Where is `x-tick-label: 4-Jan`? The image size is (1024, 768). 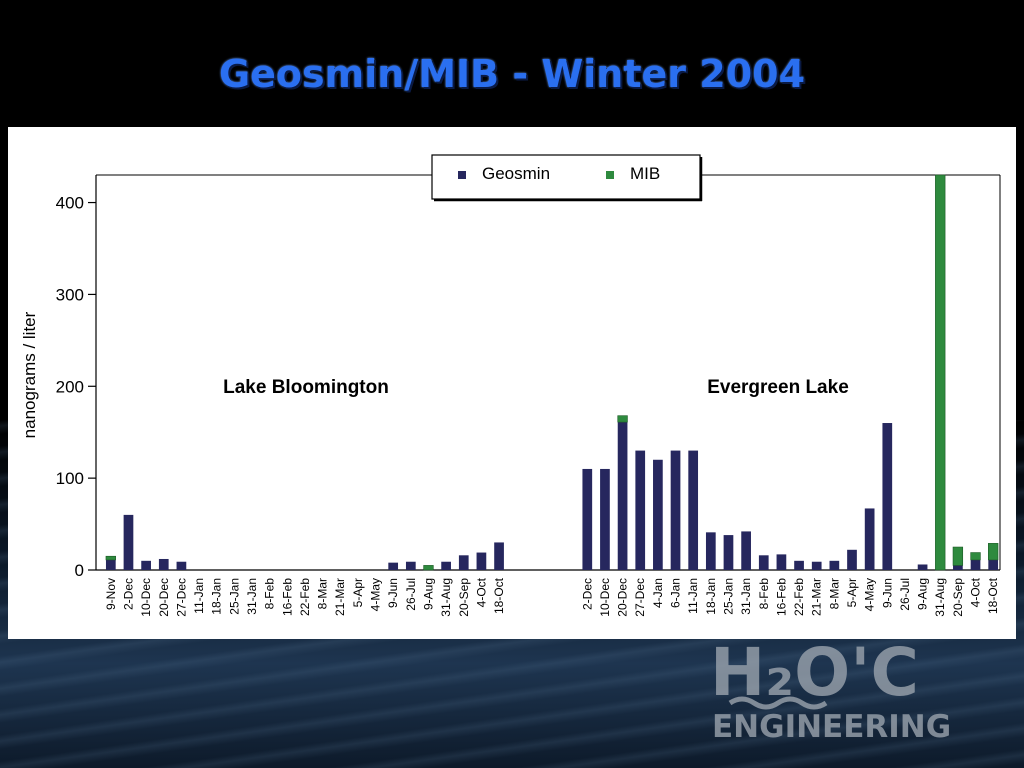 x-tick-label: 4-Jan is located at coordinates (658, 593).